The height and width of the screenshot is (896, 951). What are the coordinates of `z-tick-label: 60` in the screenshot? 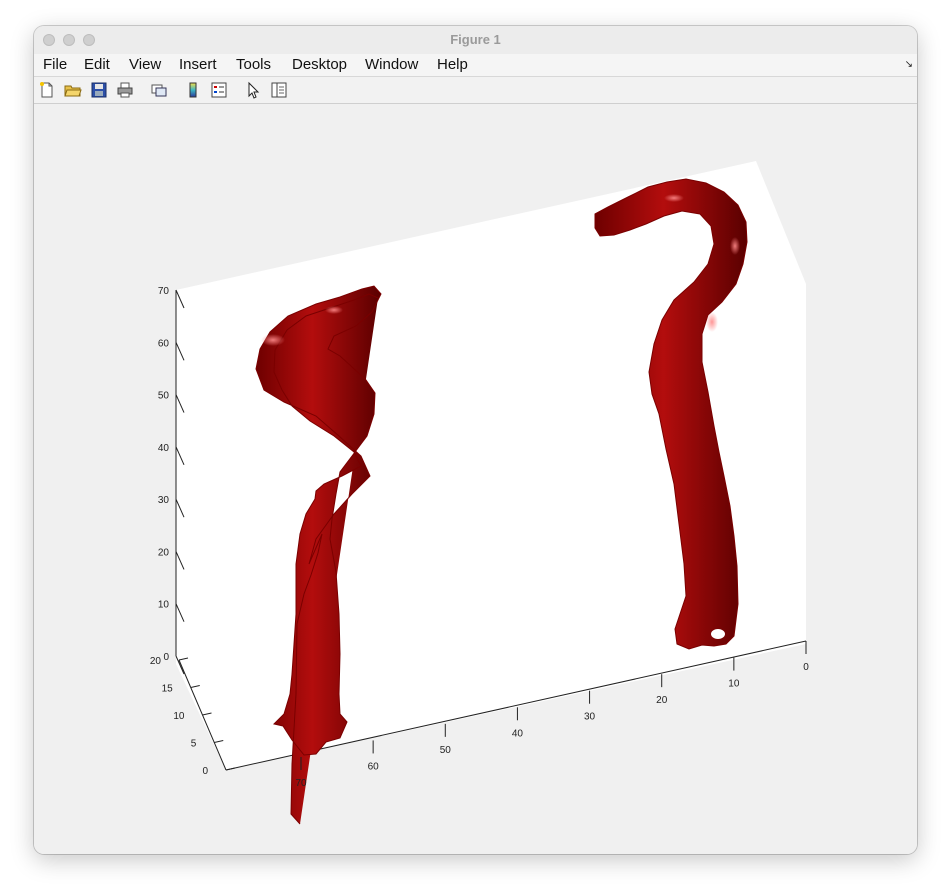 It's located at (164, 343).